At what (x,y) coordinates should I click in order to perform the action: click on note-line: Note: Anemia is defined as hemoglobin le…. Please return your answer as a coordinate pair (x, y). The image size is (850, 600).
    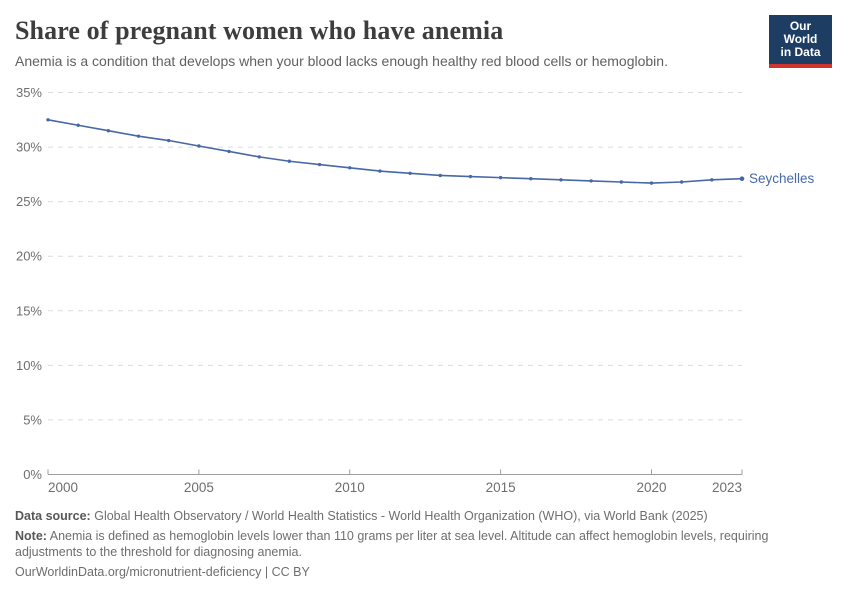
    Looking at the image, I should click on (399, 544).